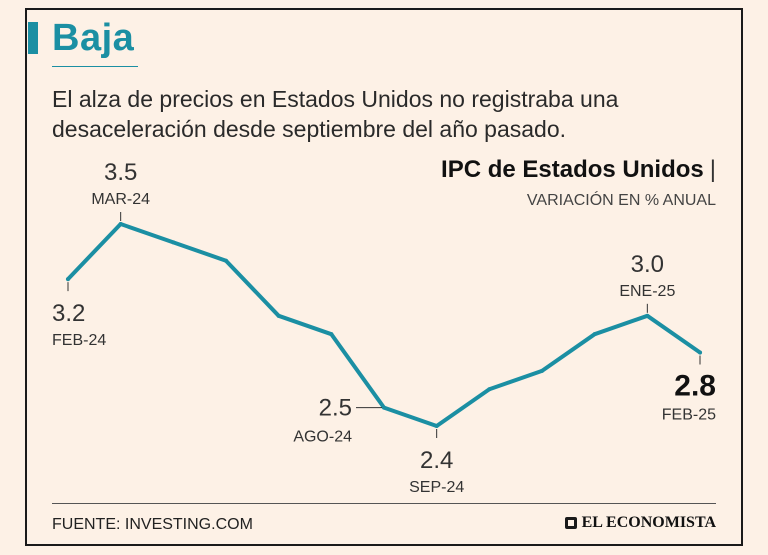 The height and width of the screenshot is (555, 768). Describe the element at coordinates (120, 199) in the screenshot. I see `date-label-mar-24: MAR-24` at that location.